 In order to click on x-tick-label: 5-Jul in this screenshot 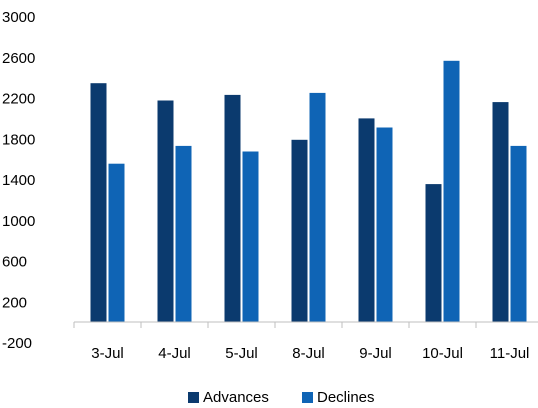, I will do `click(241, 353)`.